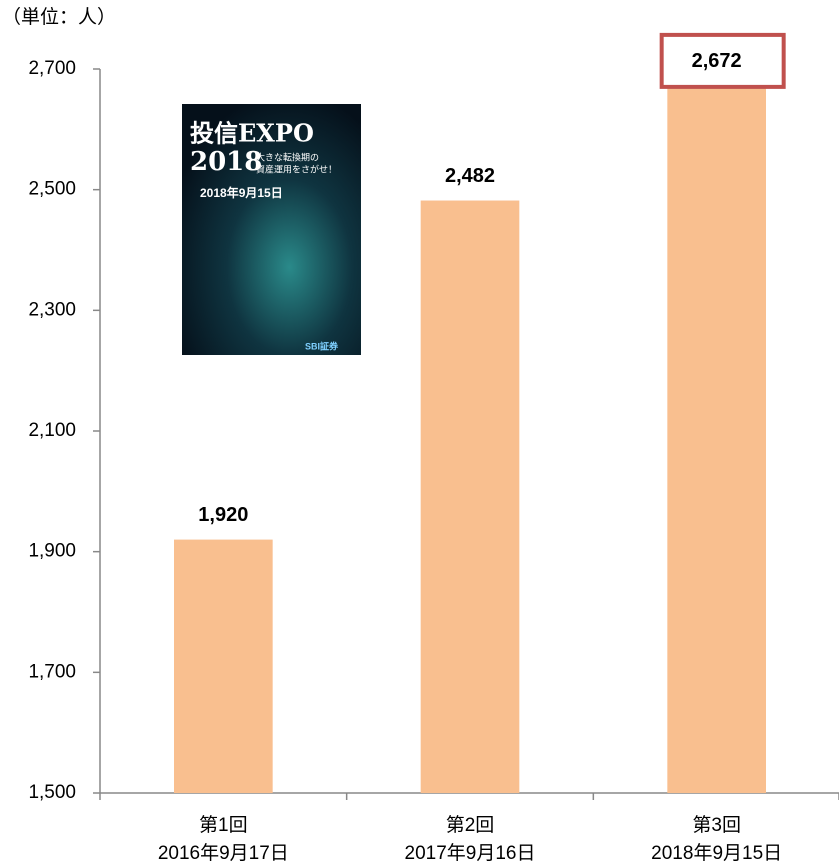 This screenshot has width=839, height=865. Describe the element at coordinates (470, 853) in the screenshot. I see `x-tick-label: 2017年9月16日` at that location.